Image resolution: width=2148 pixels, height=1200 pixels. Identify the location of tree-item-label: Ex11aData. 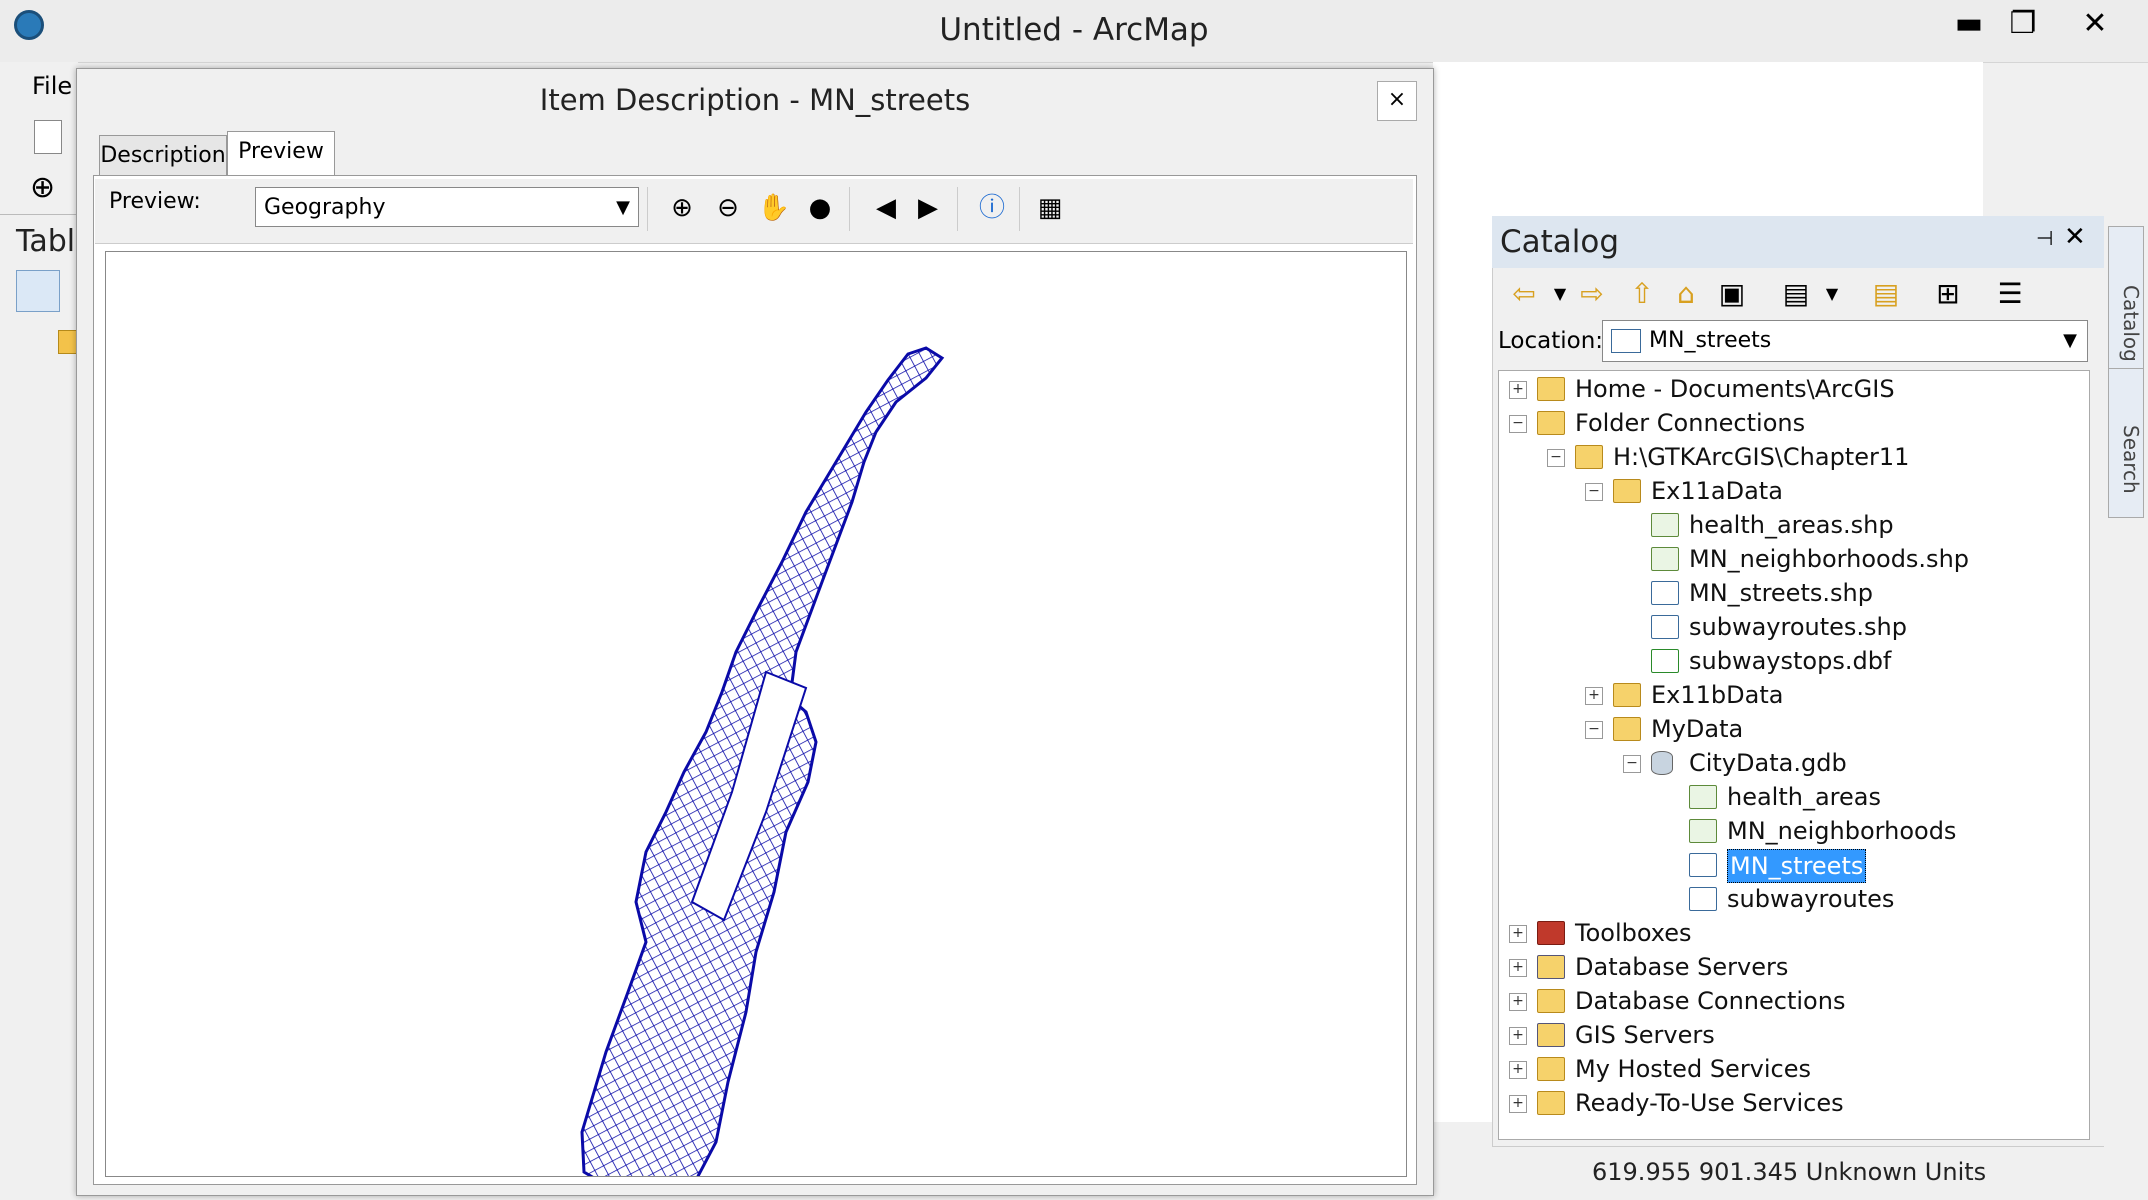
(1717, 491).